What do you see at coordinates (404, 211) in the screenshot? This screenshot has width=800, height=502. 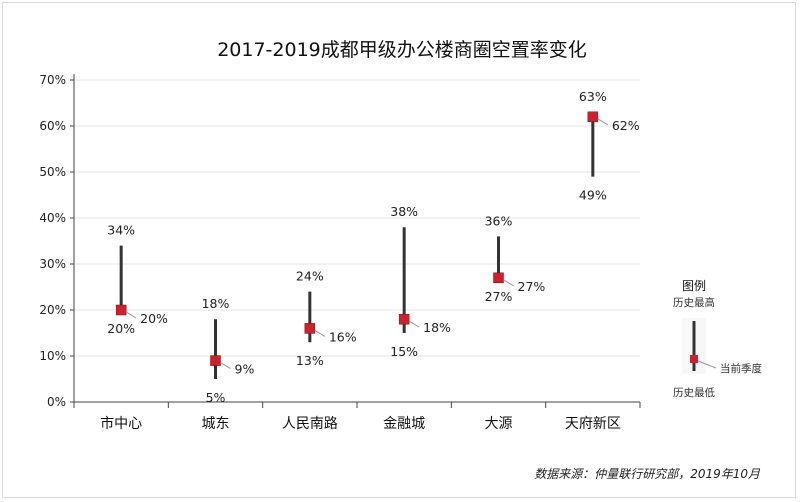 I see `high-value-label: 38%` at bounding box center [404, 211].